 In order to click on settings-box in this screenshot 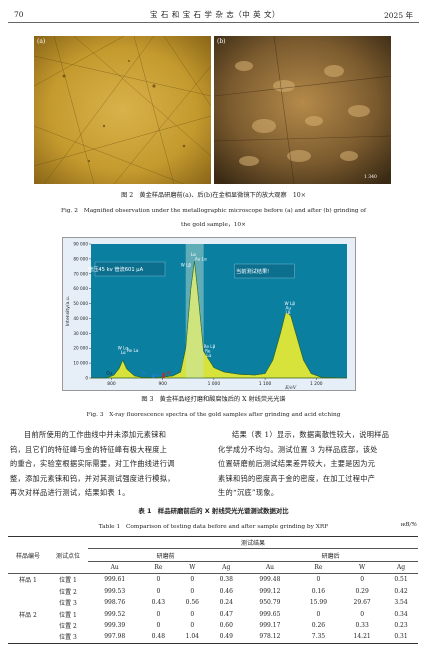, I will do `click(130, 269)`.